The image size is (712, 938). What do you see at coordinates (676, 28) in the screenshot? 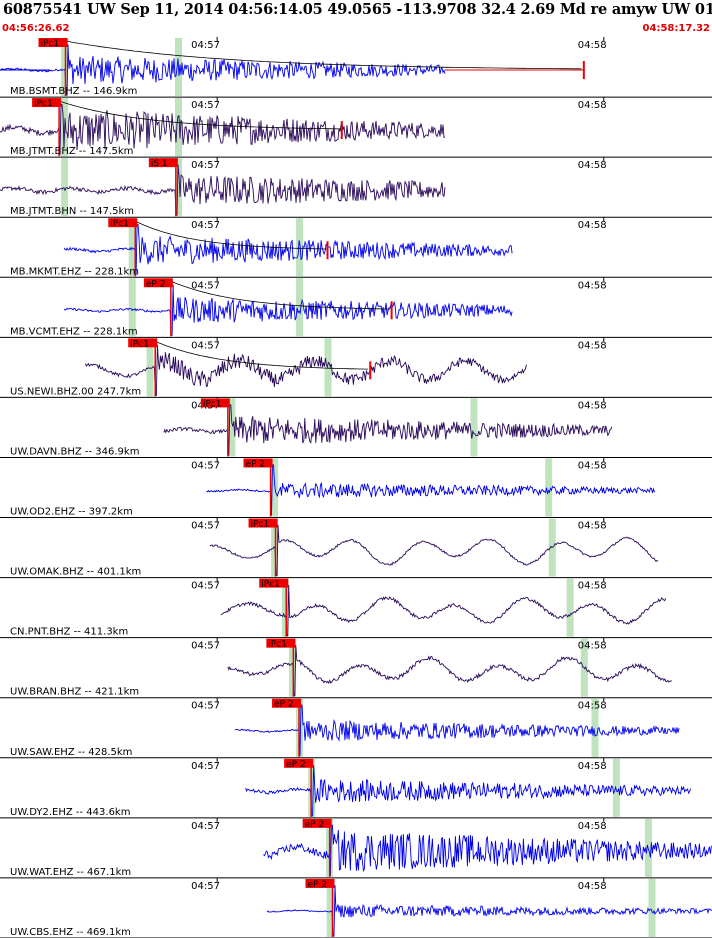
I see `time-end-label: 04:58:17.32` at bounding box center [676, 28].